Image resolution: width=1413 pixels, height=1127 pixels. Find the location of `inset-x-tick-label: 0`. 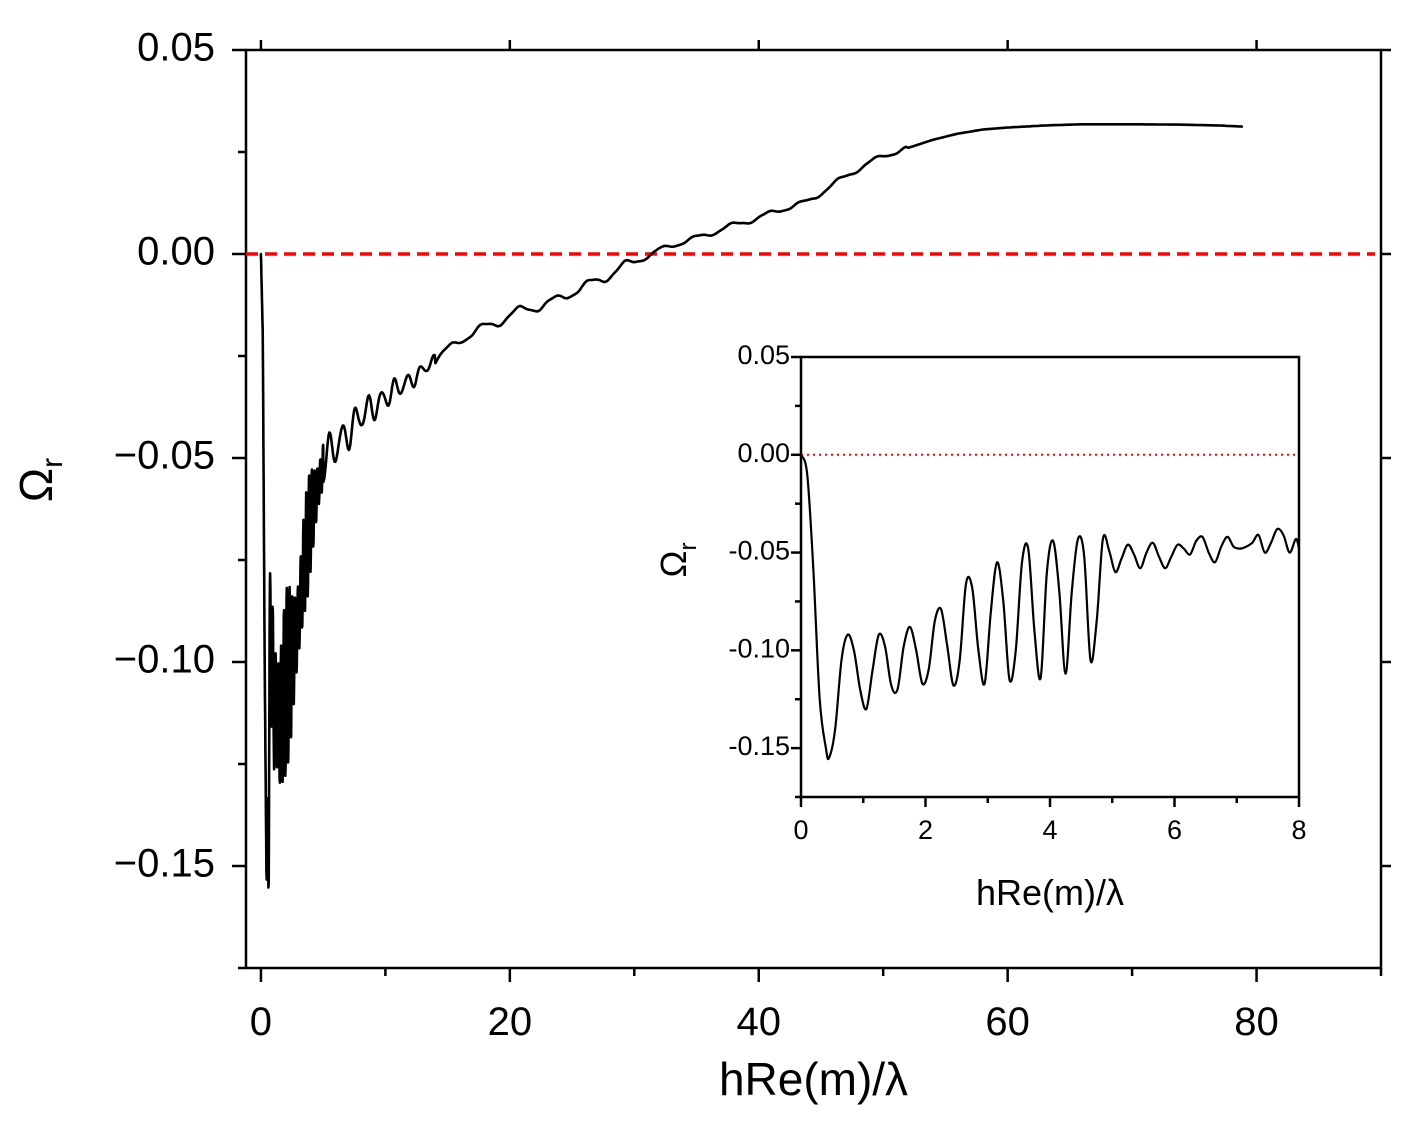

inset-x-tick-label: 0 is located at coordinates (800, 830).